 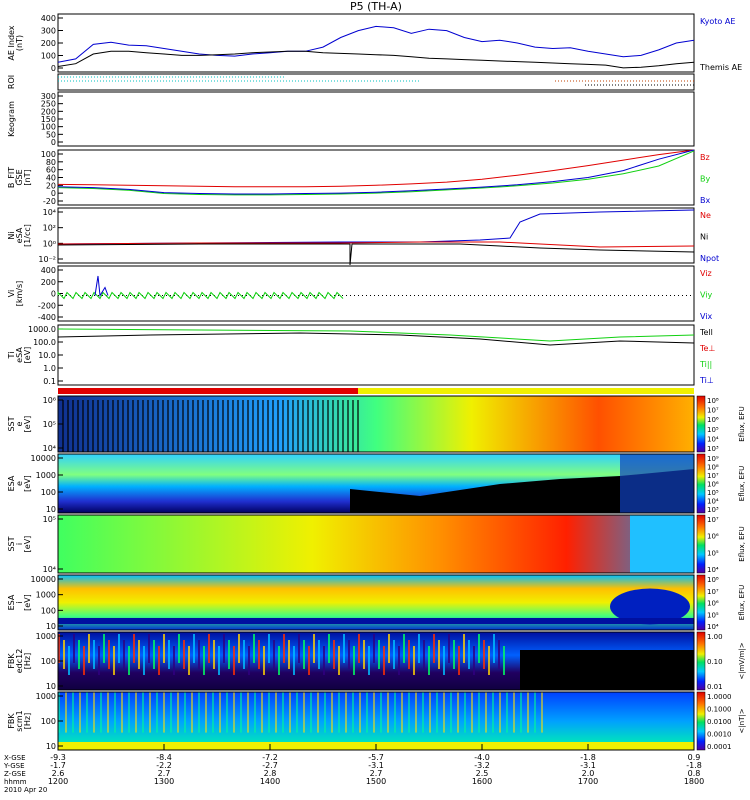 What do you see at coordinates (51, 162) in the screenshot?
I see `ytick-label: 80` at bounding box center [51, 162].